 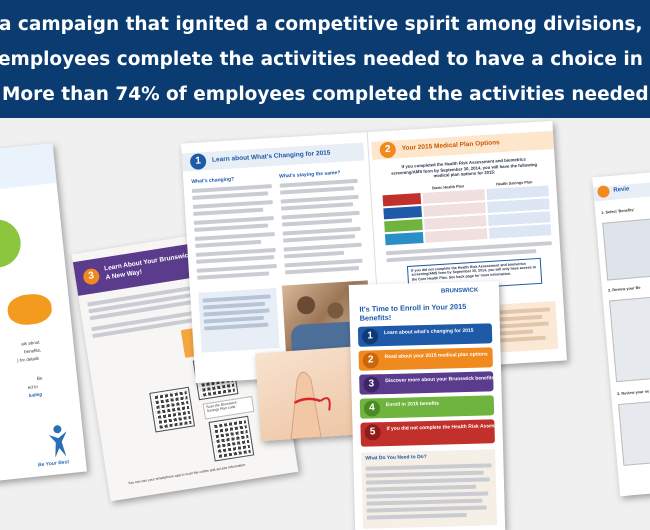 I want to click on step-1-number: 1, so click(x=370, y=336).